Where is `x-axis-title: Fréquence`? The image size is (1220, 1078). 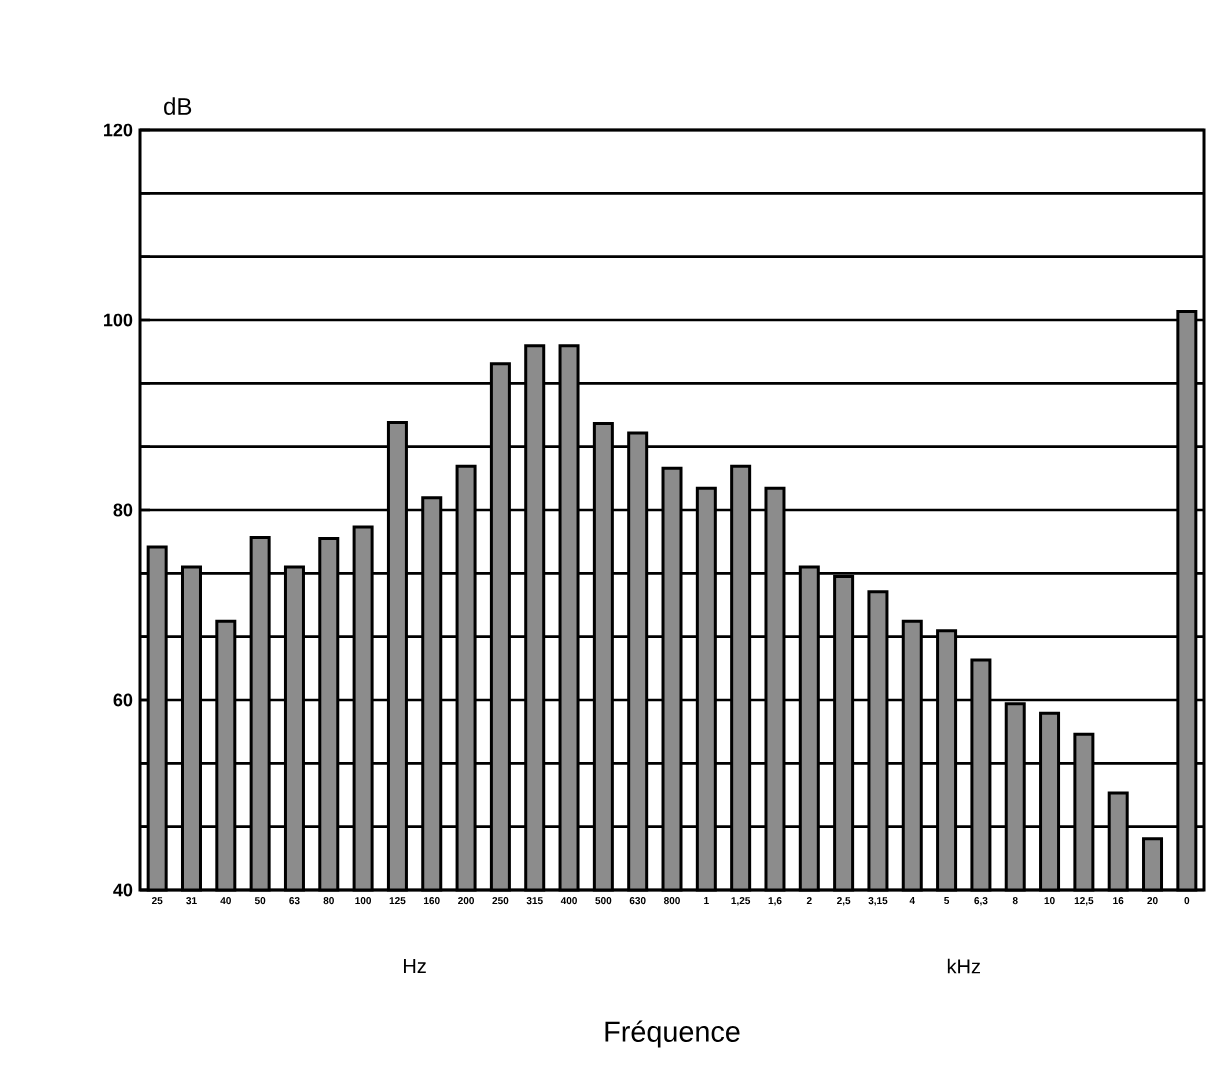 x-axis-title: Fréquence is located at coordinates (672, 1034).